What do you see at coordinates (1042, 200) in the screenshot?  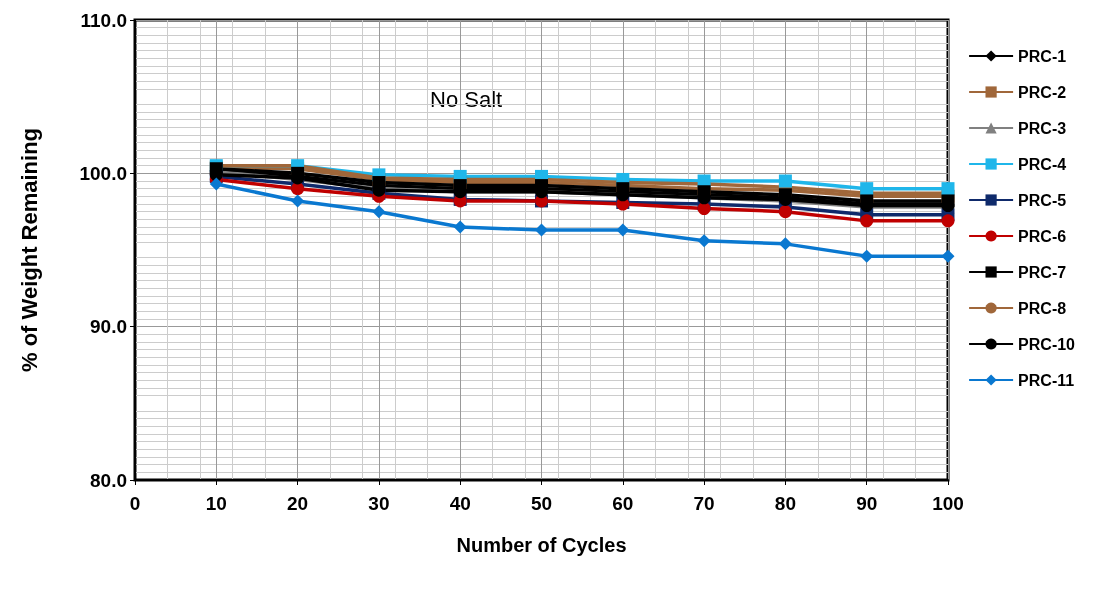 I see `legend-label: PRC-5` at bounding box center [1042, 200].